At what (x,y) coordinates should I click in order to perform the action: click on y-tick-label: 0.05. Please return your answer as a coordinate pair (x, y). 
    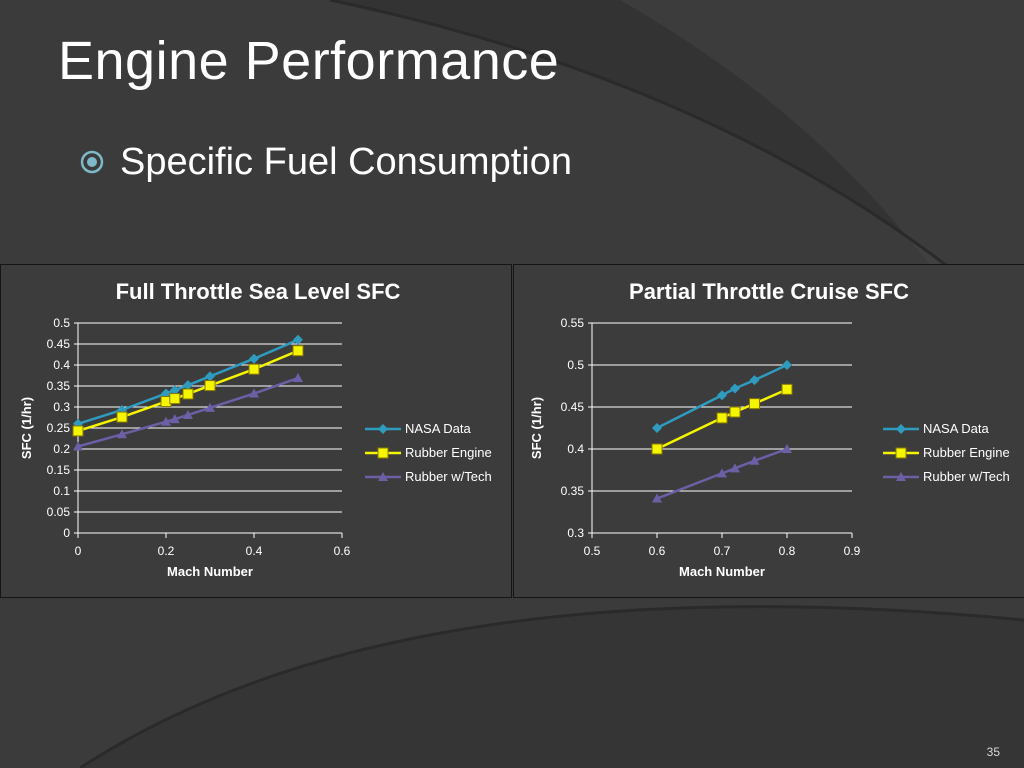
    Looking at the image, I should click on (59, 512).